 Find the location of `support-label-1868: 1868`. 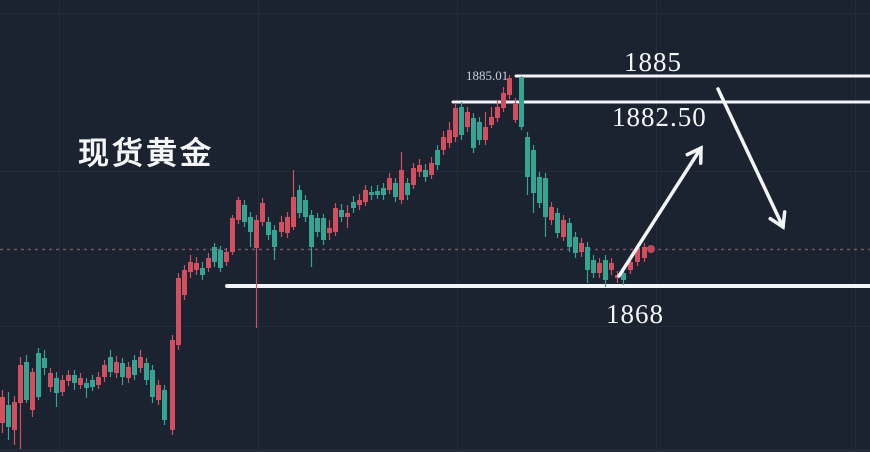

support-label-1868: 1868 is located at coordinates (635, 314).